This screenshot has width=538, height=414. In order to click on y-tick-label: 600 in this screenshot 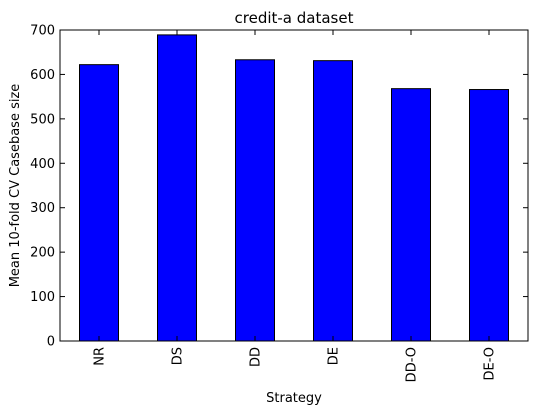, I will do `click(42, 75)`.